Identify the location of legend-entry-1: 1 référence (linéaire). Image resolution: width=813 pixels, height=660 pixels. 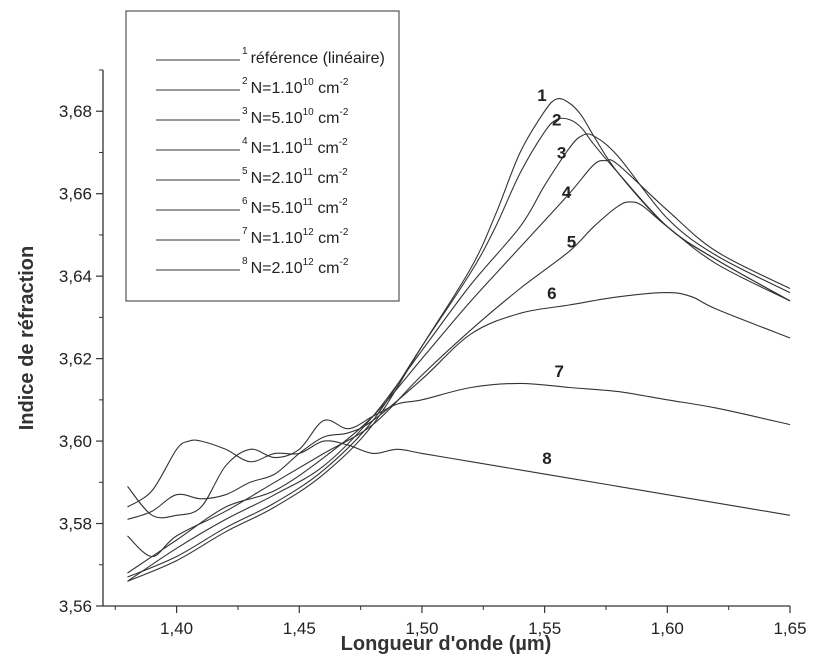
(313, 56).